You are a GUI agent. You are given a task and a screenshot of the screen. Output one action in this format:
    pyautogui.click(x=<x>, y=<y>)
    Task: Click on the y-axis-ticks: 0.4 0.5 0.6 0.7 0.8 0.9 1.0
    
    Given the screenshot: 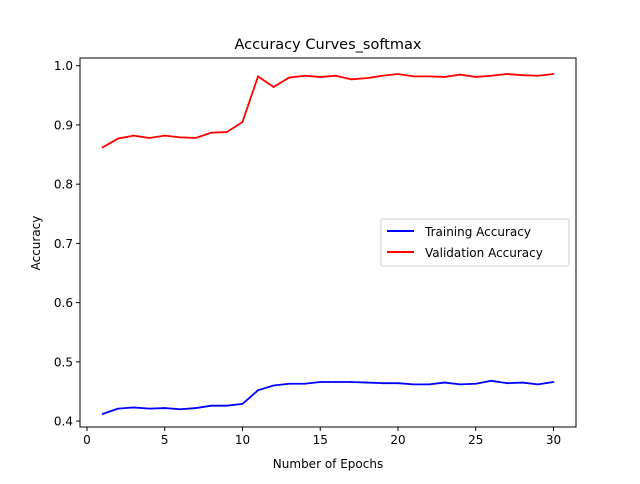 What is the action you would take?
    pyautogui.click(x=67, y=244)
    